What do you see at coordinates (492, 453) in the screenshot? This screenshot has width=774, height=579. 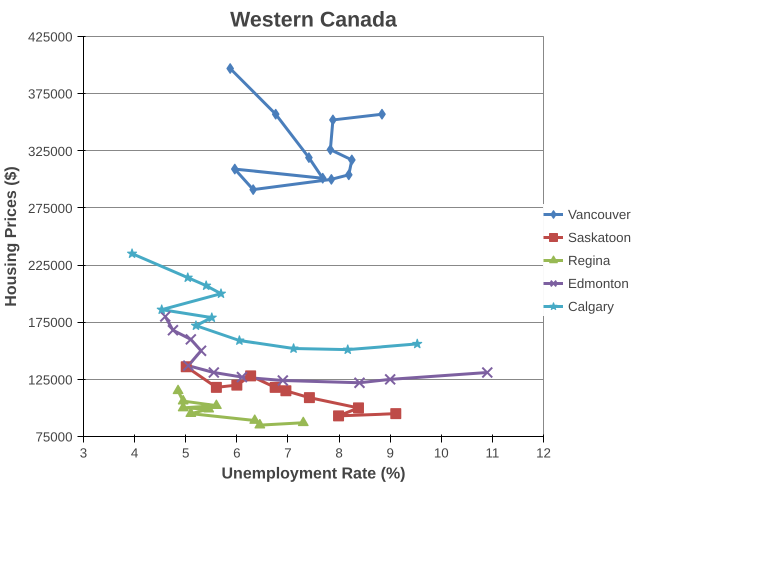 I see `x-tick-label: 11` at bounding box center [492, 453].